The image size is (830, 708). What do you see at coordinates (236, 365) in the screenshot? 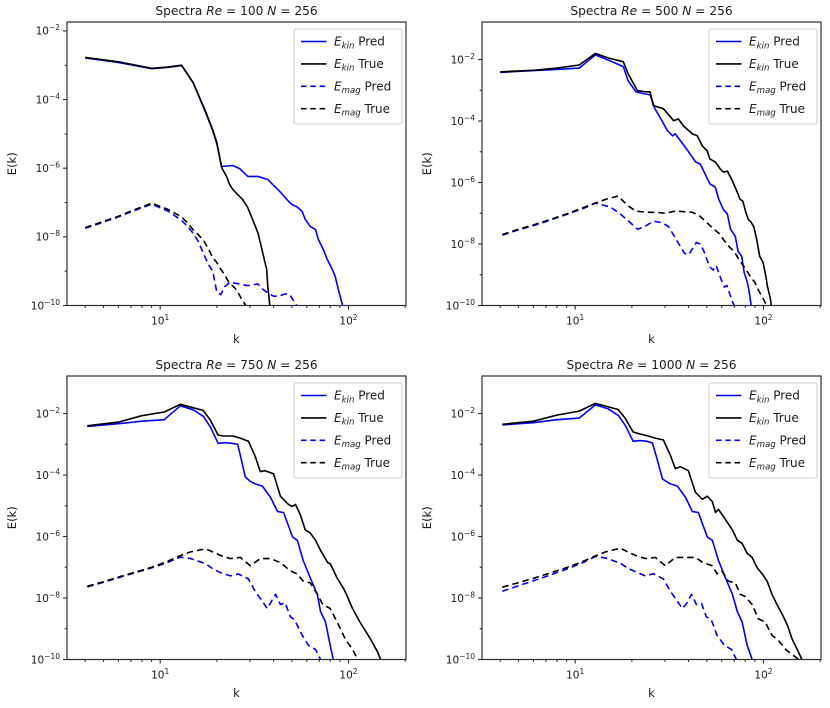
I see `plot-title: Spectra Re = 750 N = 256` at bounding box center [236, 365].